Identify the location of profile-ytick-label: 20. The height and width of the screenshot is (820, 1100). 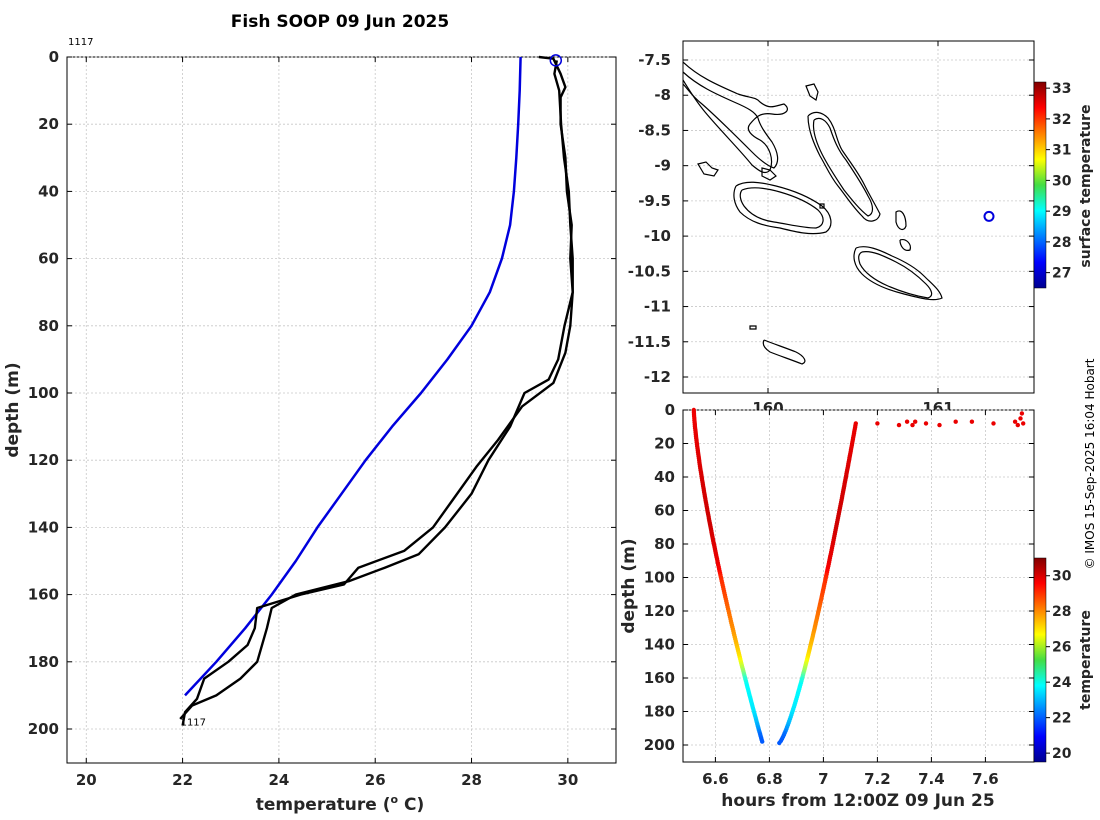
(48, 124).